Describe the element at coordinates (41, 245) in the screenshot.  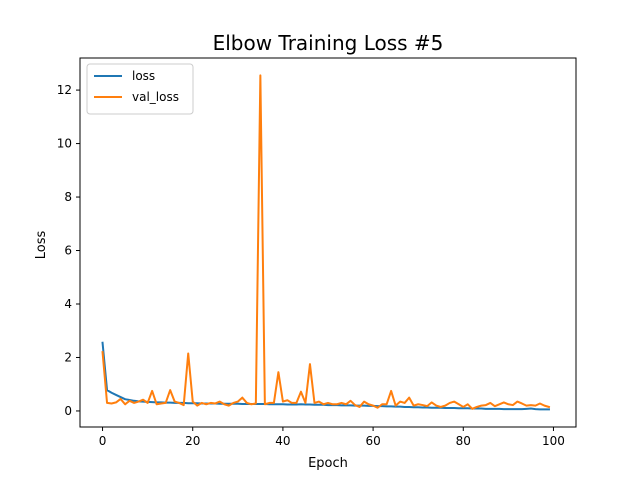
I see `y-axis-label: Loss` at that location.